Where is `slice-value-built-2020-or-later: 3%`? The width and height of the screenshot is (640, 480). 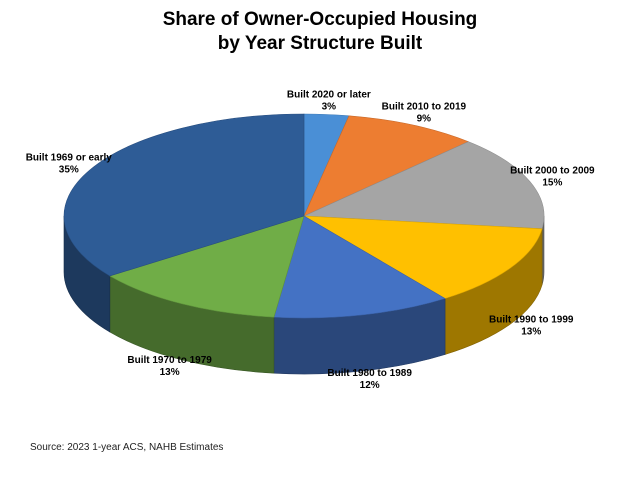 slice-value-built-2020-or-later: 3% is located at coordinates (329, 107).